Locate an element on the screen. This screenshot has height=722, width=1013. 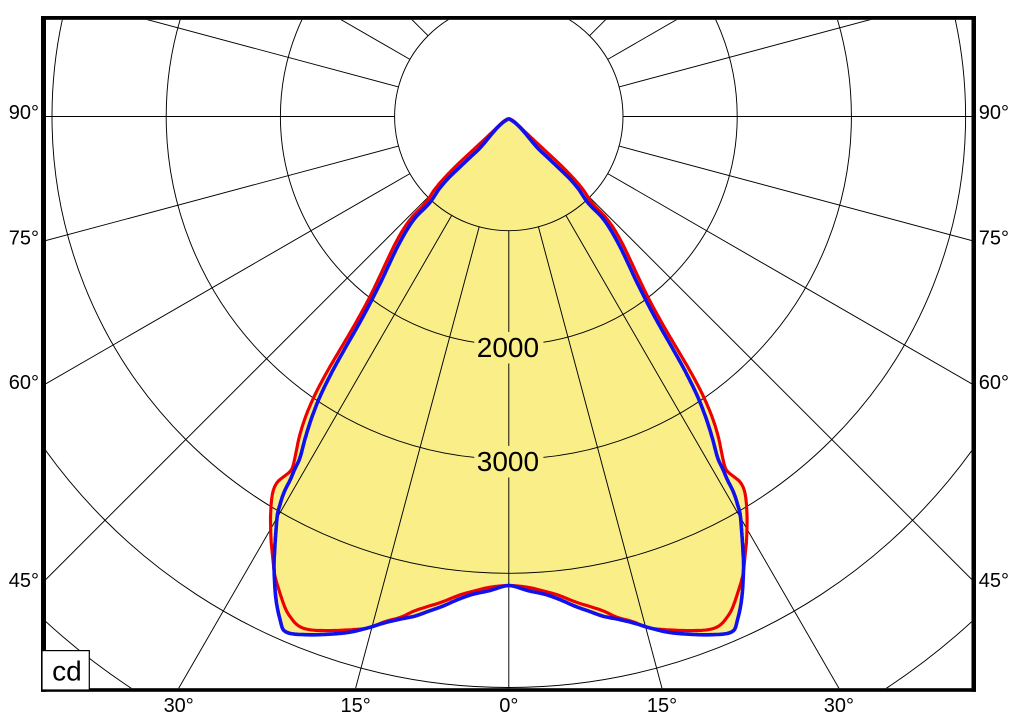
svg-text: cd is located at coordinates (67, 670).